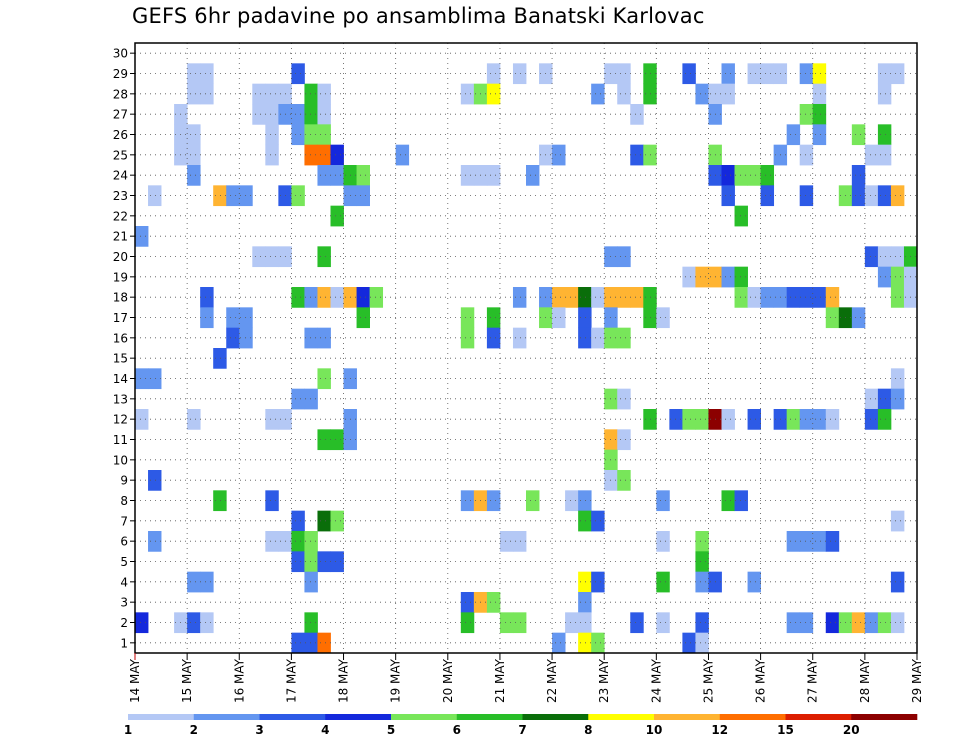  I want to click on y-tick-label: 7, so click(124, 521).